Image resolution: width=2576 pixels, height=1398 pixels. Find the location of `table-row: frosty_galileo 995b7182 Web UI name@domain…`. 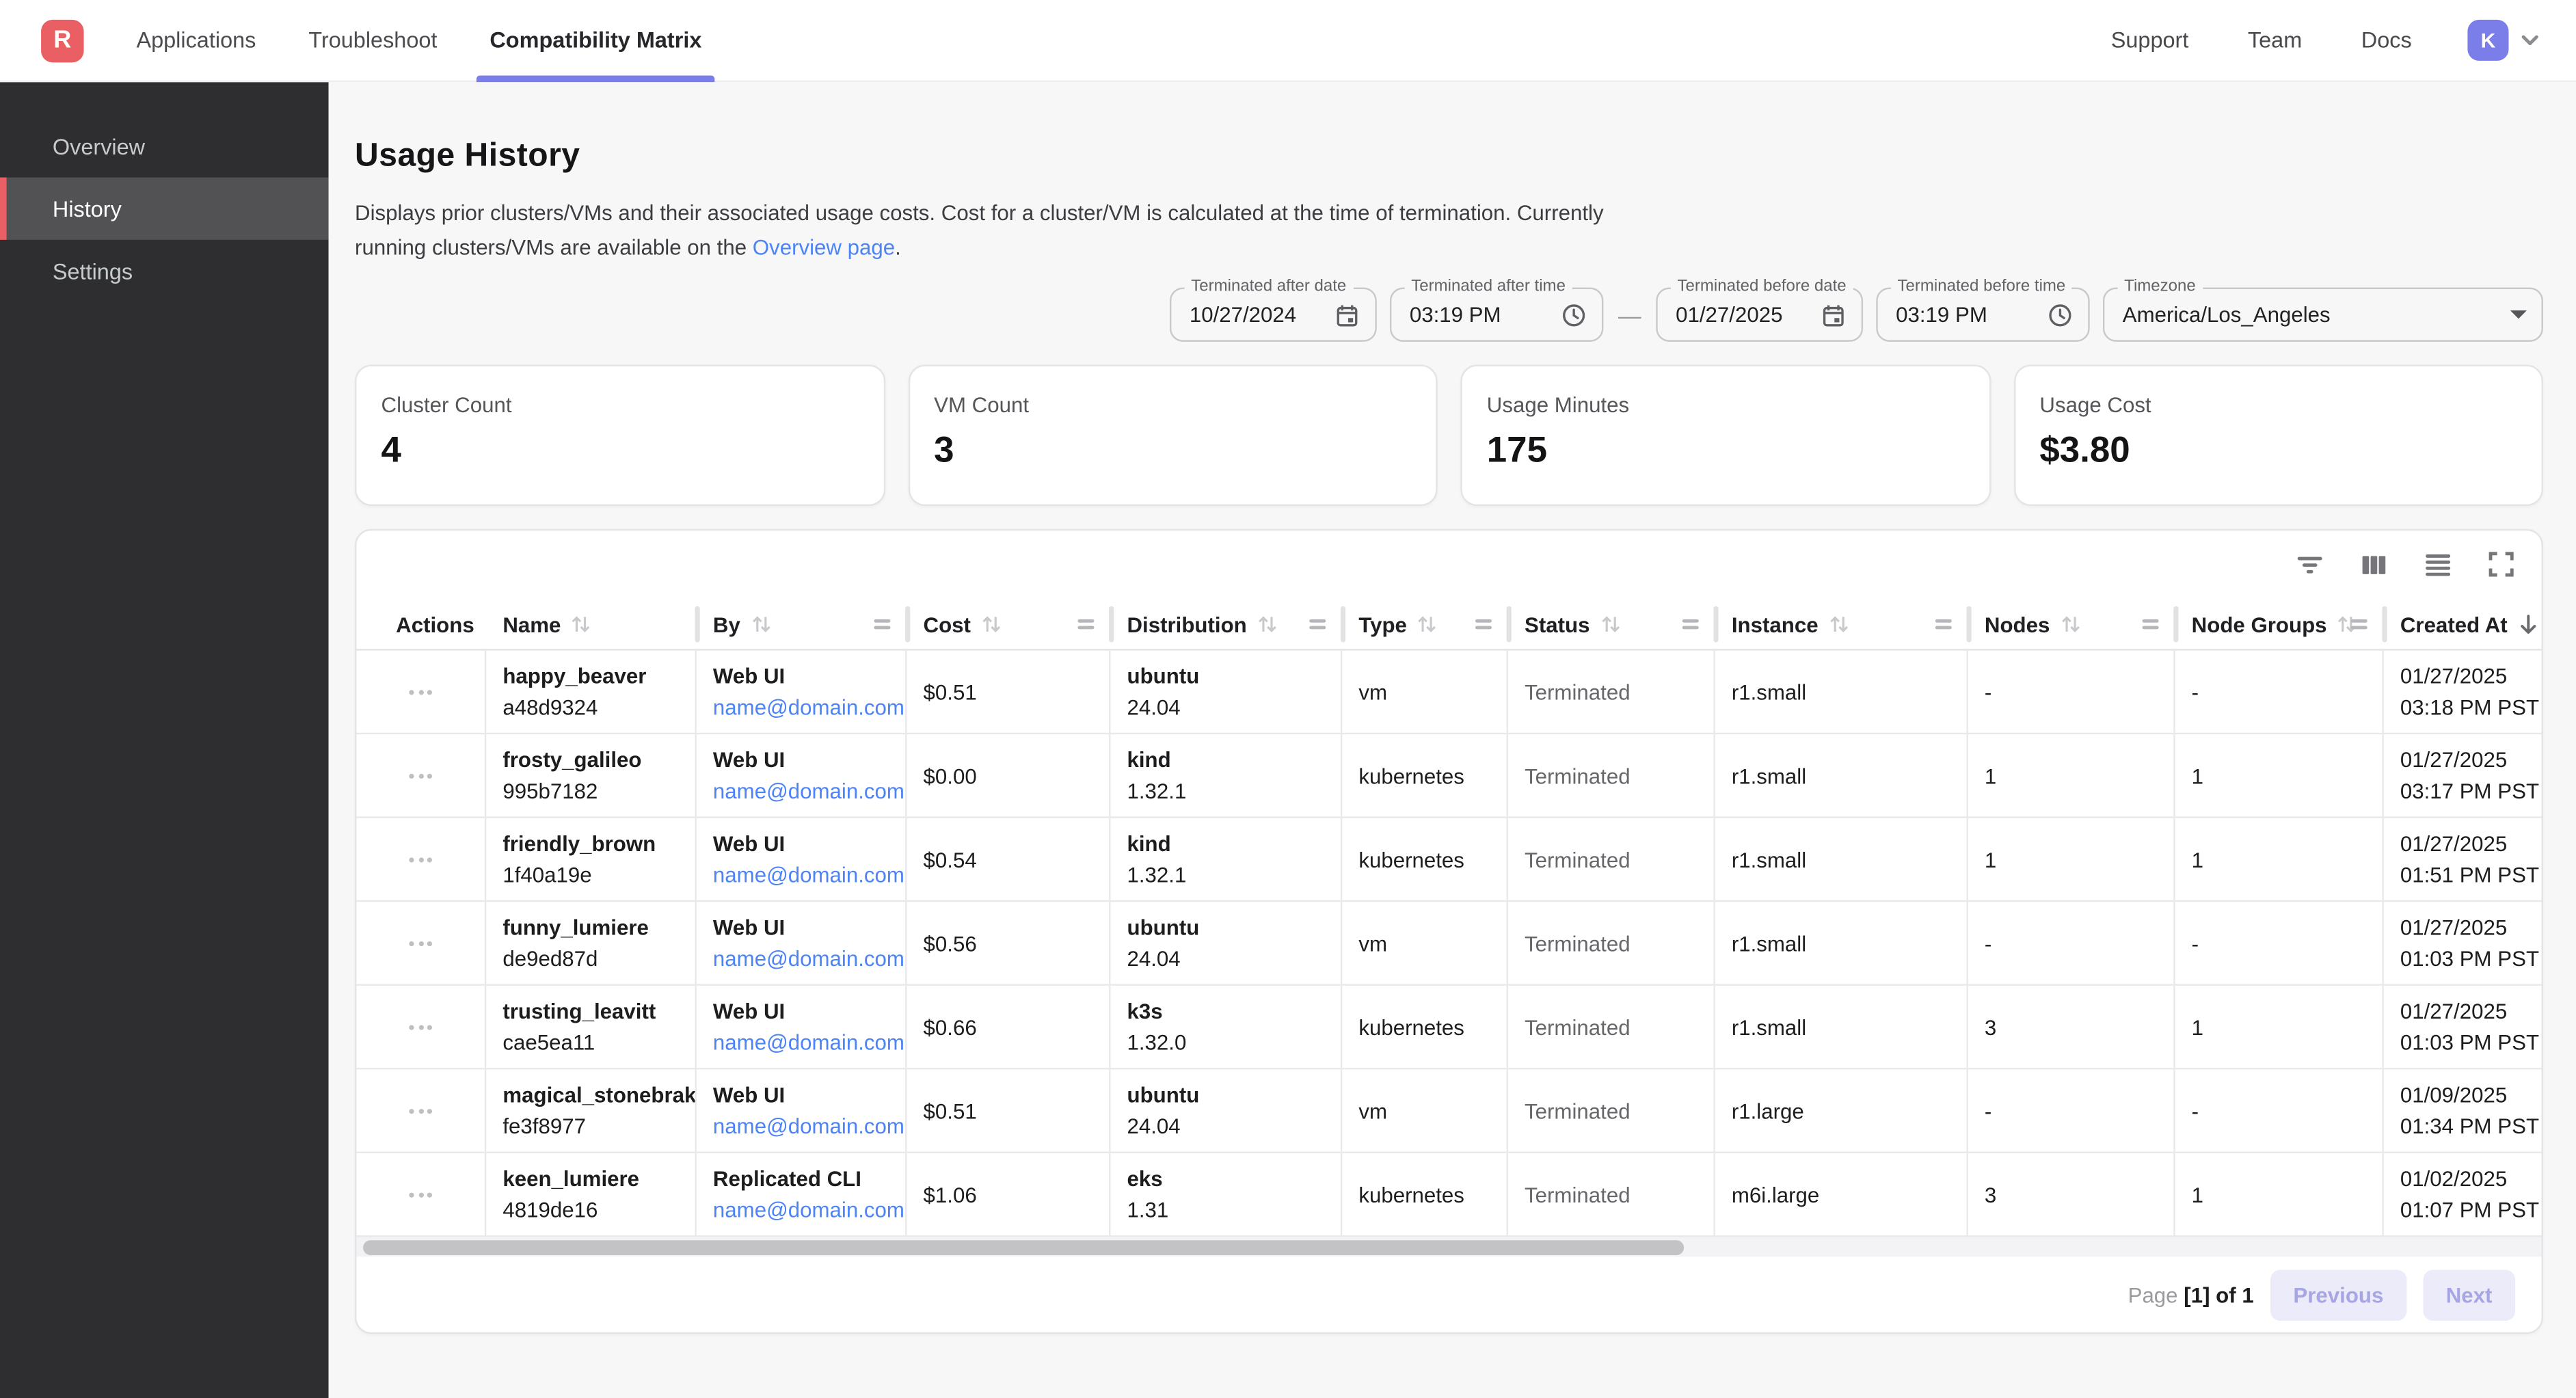

table-row: frosty_galileo 995b7182 Web UI name@domain… is located at coordinates (1449, 777).